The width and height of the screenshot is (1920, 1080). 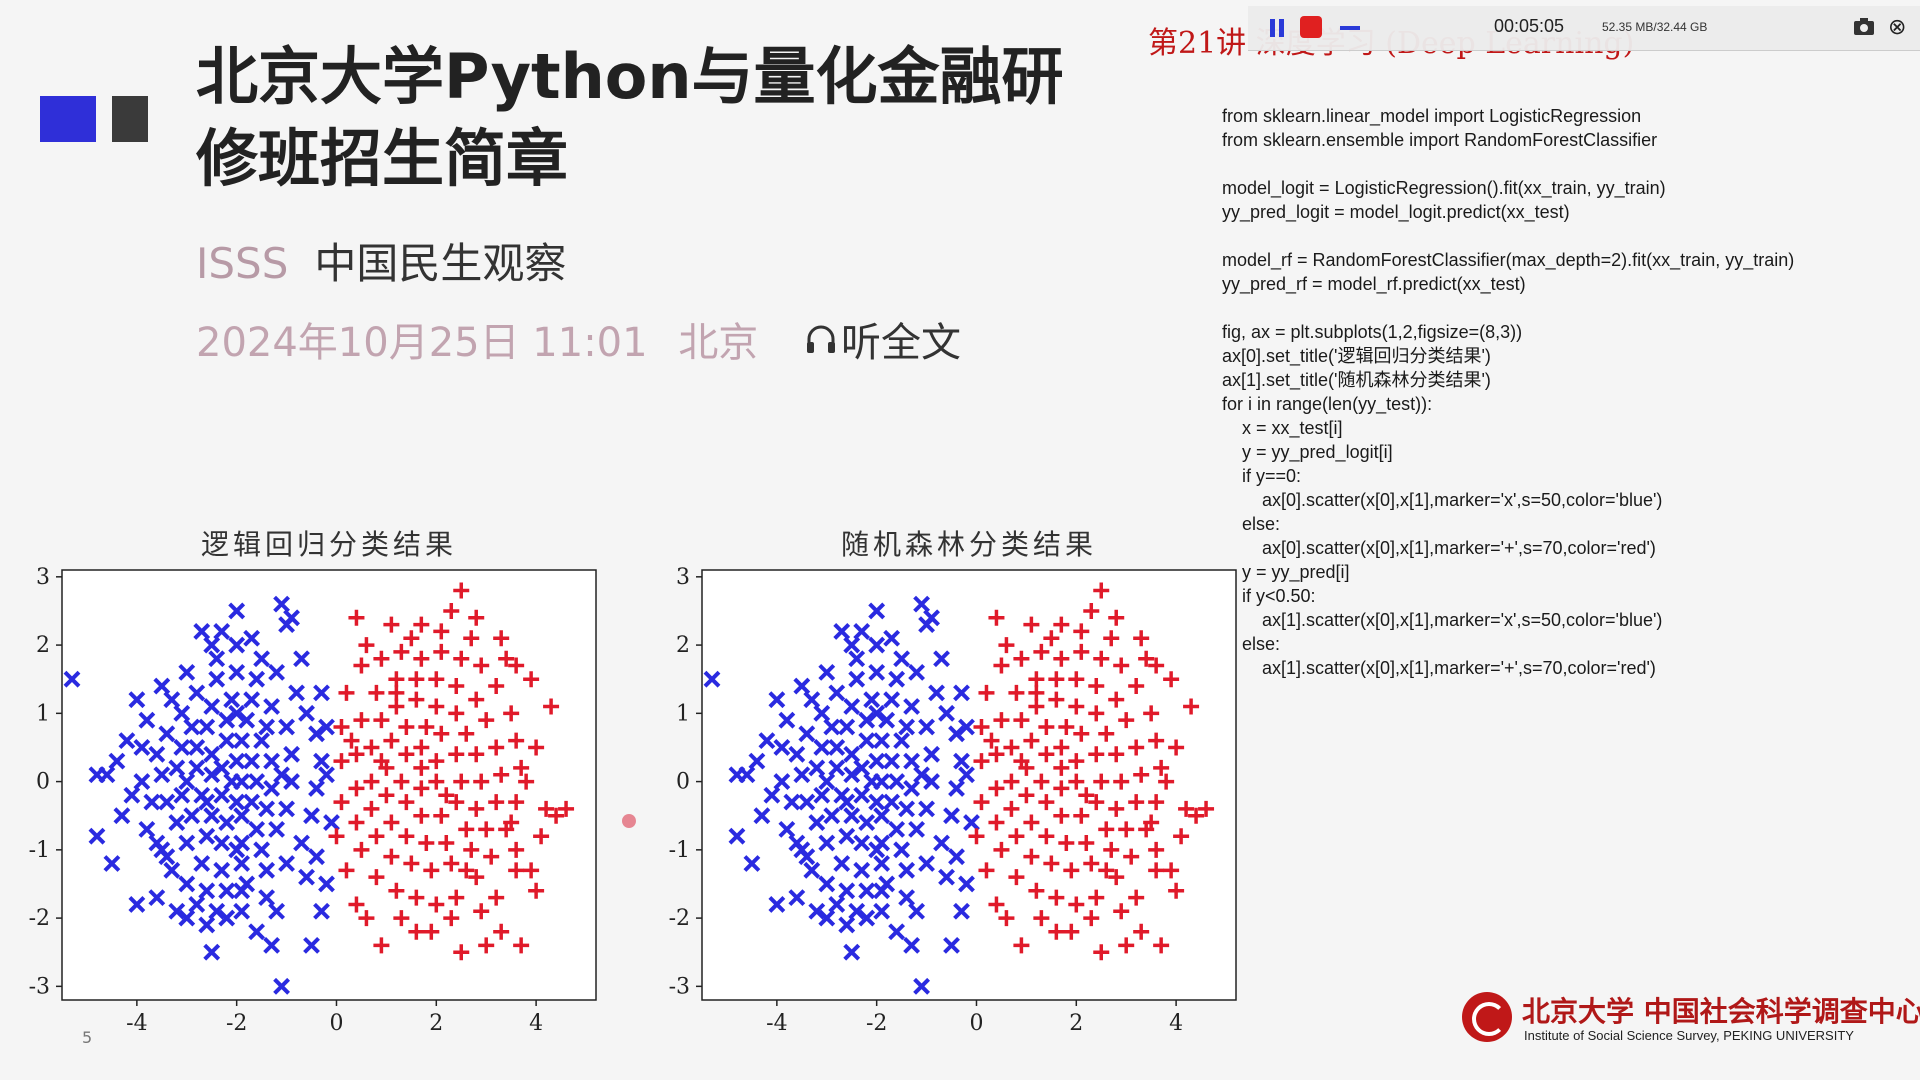 I want to click on listen-button: 听全文, so click(x=881, y=343).